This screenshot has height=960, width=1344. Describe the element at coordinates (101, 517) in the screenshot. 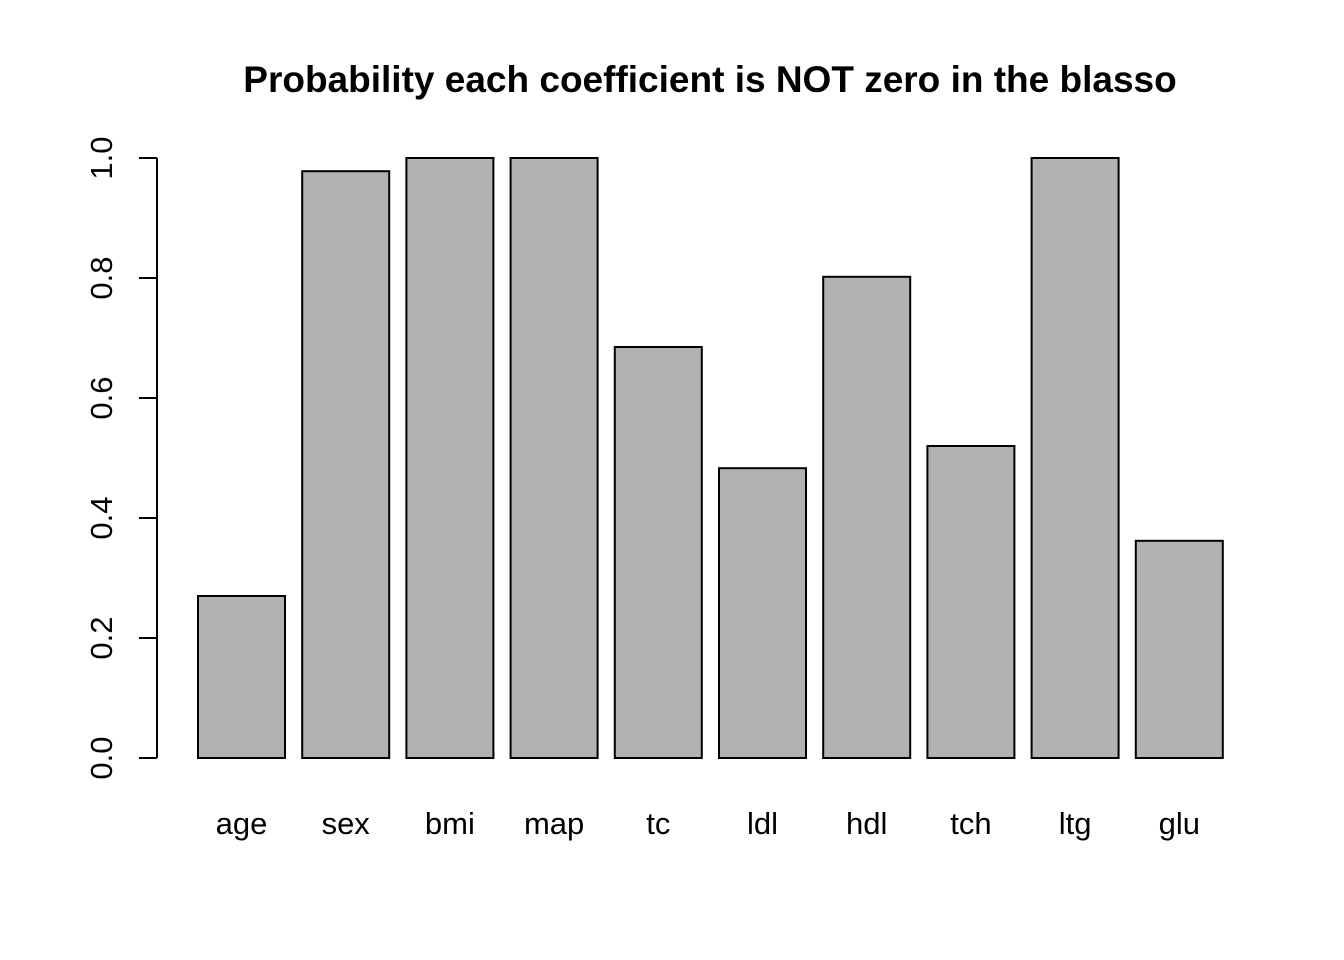

I see `y-tick-label: 0.4` at that location.